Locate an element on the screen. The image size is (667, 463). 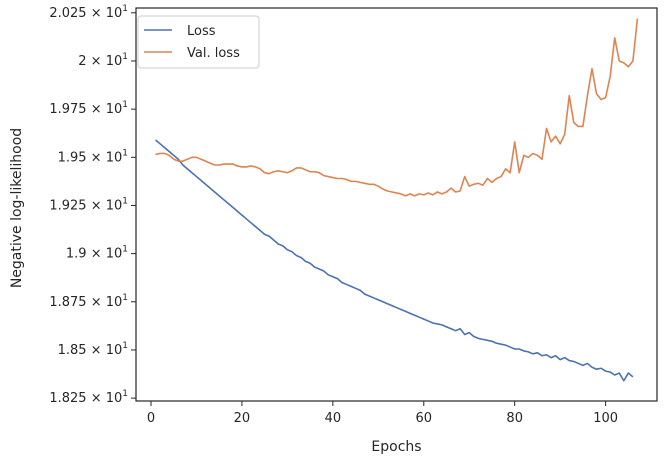
y-tick-label: 2 × 10¹ is located at coordinates (103, 60).